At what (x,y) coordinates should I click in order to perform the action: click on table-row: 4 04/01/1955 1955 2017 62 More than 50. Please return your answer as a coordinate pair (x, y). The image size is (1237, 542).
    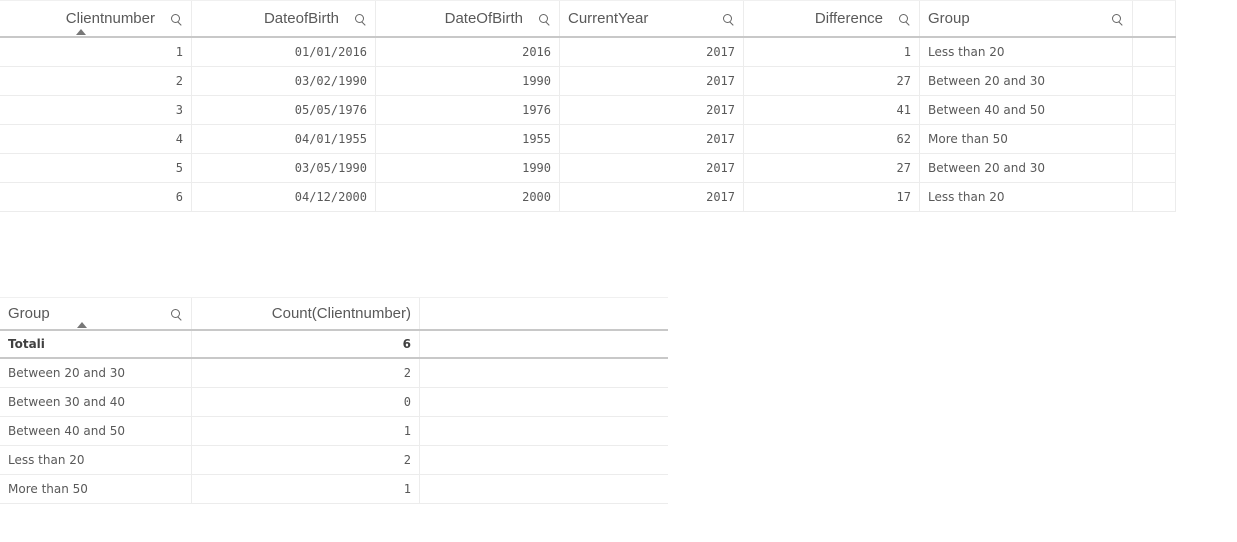
    Looking at the image, I should click on (588, 139).